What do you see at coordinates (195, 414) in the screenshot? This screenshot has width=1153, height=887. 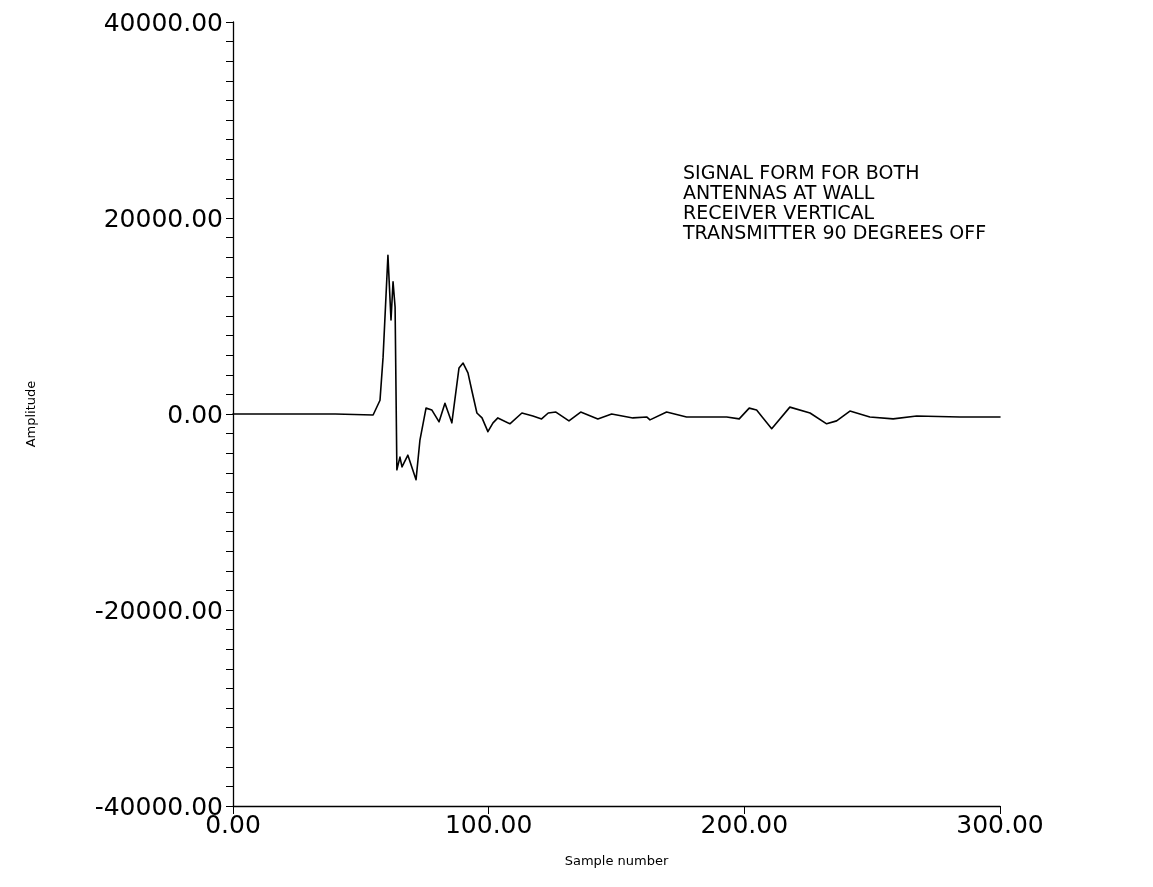 I see `y-tick-label: 0.00` at bounding box center [195, 414].